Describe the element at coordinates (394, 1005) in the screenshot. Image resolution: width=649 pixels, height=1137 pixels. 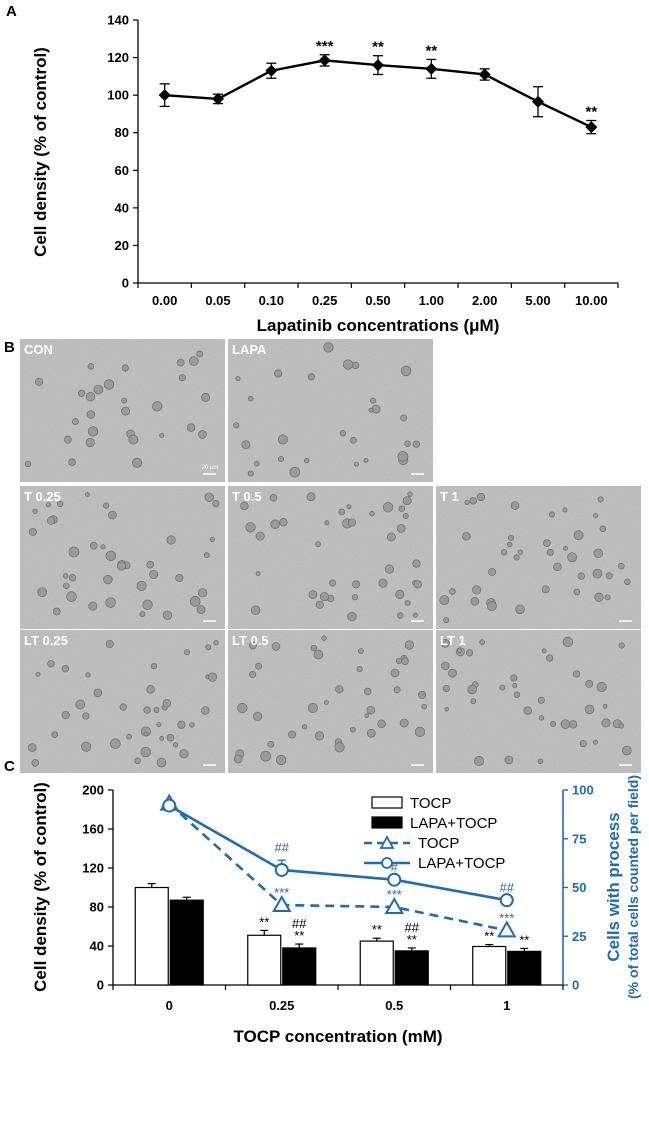
I see `panel-c-x-tick-label: 0.5` at that location.